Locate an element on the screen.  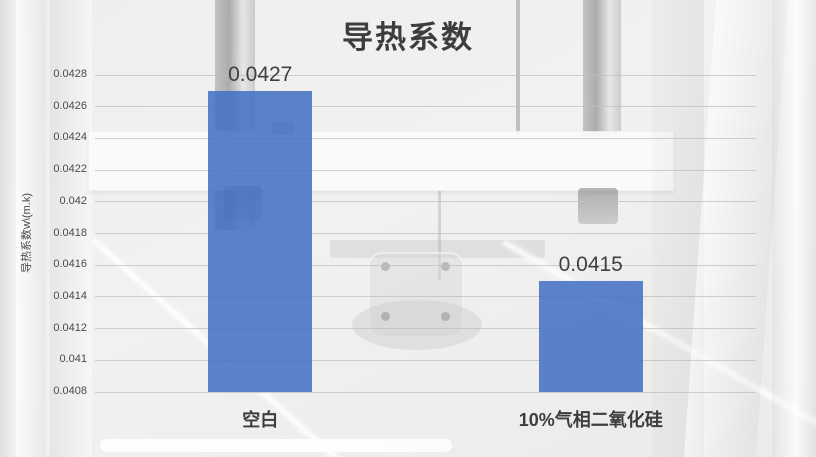
bg-thin-rod is located at coordinates (518, 67).